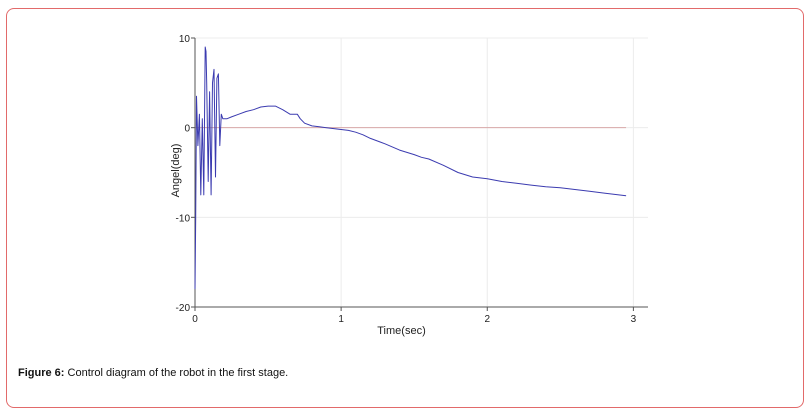  Describe the element at coordinates (401, 331) in the screenshot. I see `x-axis-title: Time(sec)` at that location.